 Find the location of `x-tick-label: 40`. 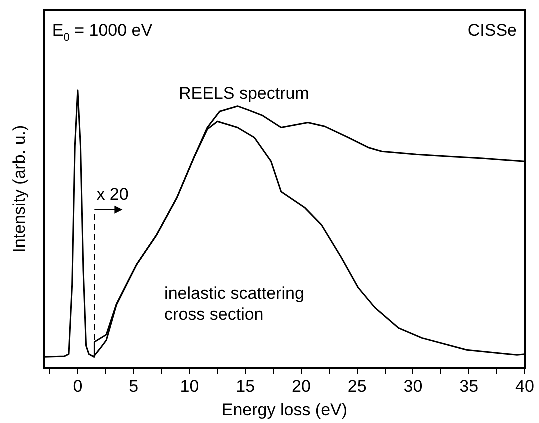

x-tick-label: 40 is located at coordinates (525, 386).